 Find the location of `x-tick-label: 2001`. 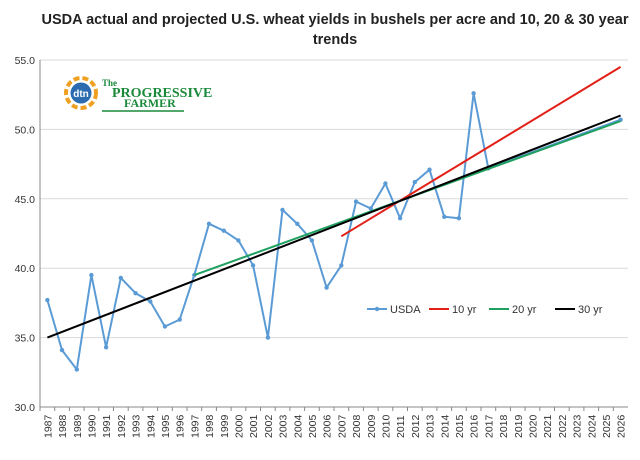

x-tick-label: 2001 is located at coordinates (254, 426).